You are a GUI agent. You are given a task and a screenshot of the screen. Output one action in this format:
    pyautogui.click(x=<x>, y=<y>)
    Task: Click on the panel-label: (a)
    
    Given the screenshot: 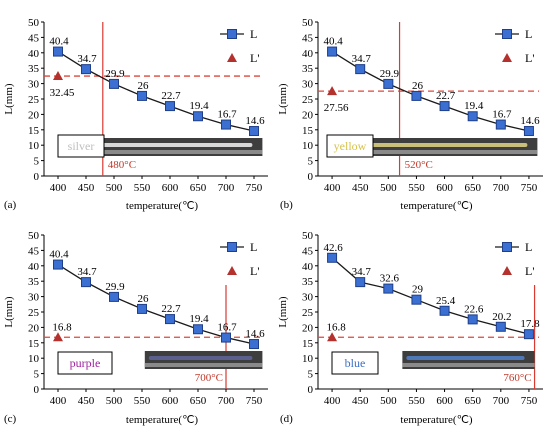 What is the action you would take?
    pyautogui.click(x=10, y=205)
    